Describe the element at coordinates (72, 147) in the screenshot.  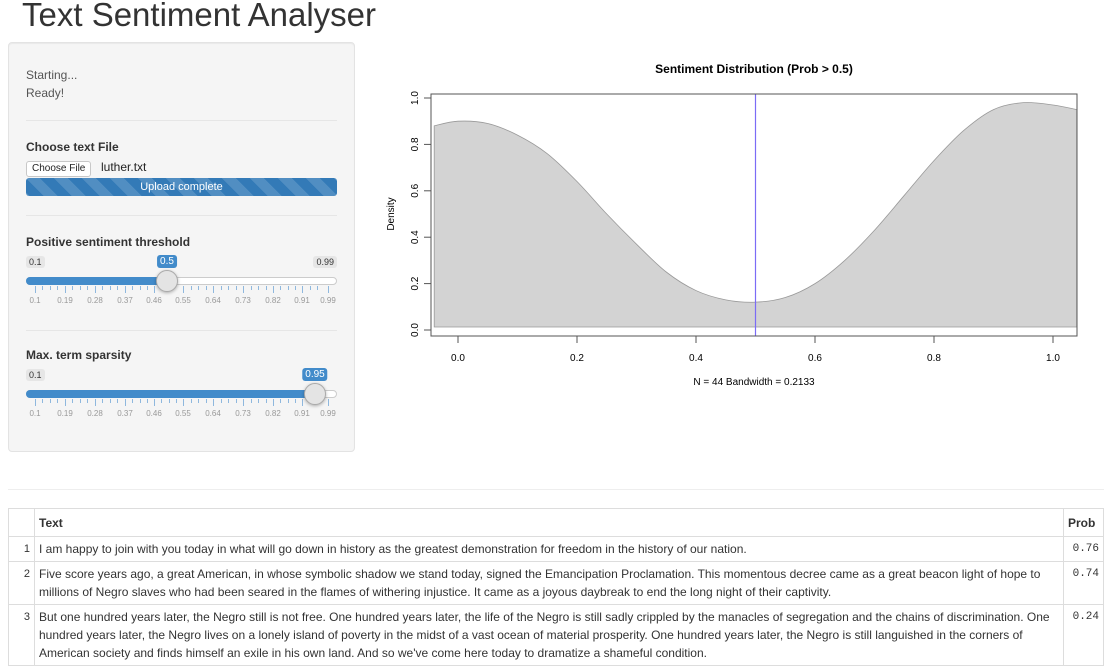
I see `file-input-label: Choose text File` at that location.